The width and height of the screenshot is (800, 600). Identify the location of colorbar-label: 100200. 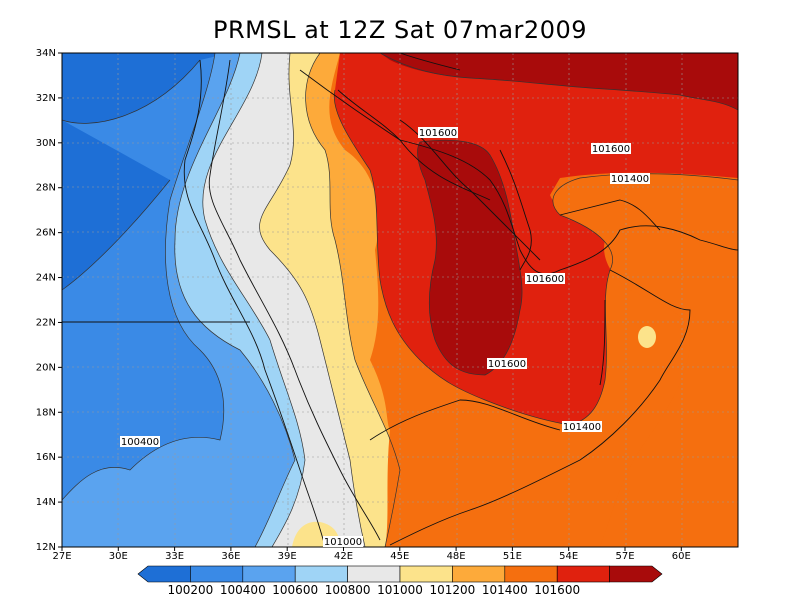
(190, 590).